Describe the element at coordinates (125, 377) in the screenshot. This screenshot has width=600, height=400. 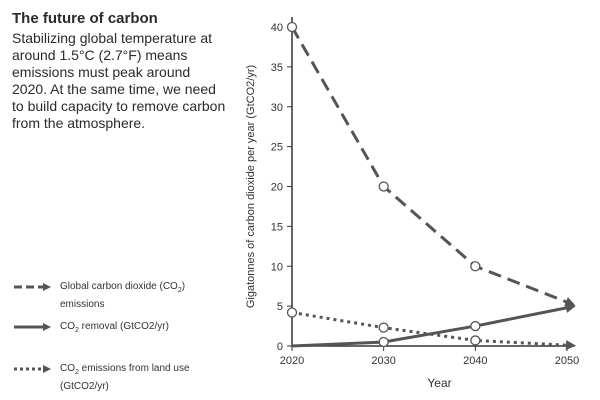
I see `legend-label-land-use: CO2 emissions from land use (GtCO2/yr)` at that location.